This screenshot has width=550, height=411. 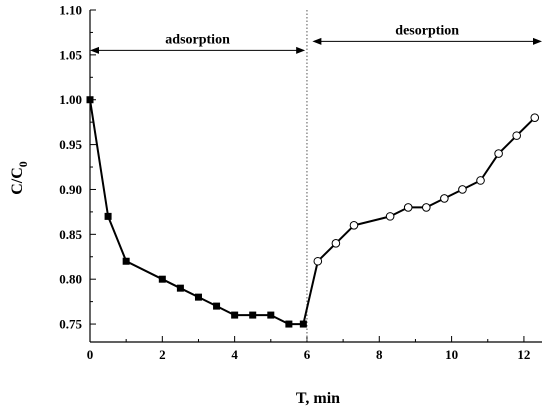 I want to click on annotation-0: adsorption, so click(x=198, y=43).